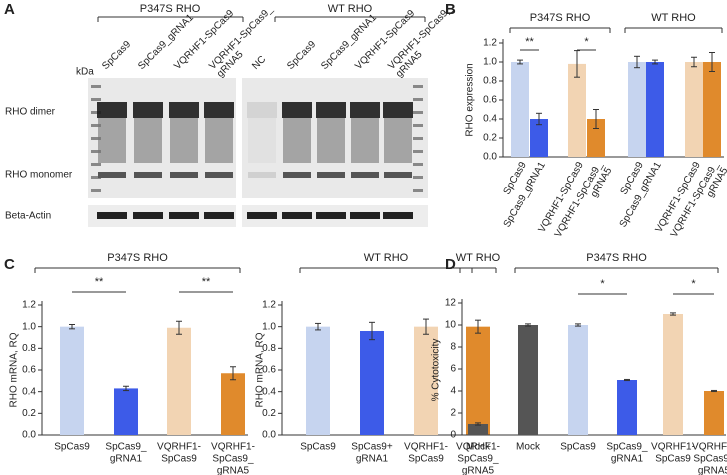  I want to click on y-axis-title: RHO expression, so click(470, 99).